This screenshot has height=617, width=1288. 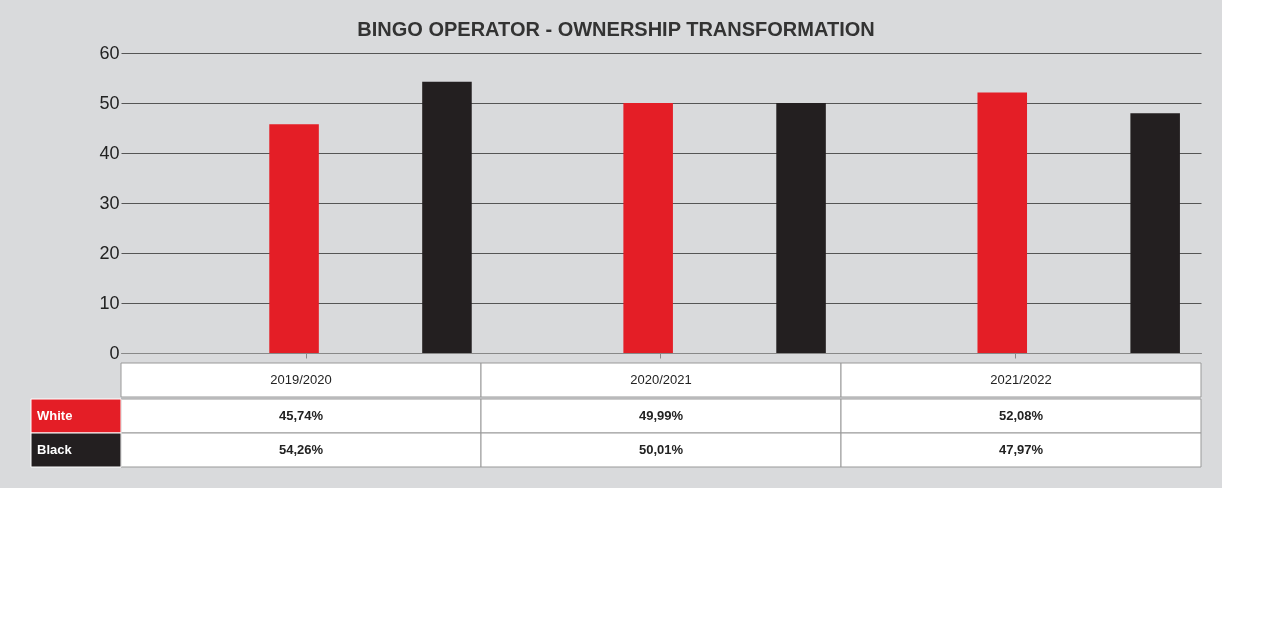 What do you see at coordinates (55, 449) in the screenshot?
I see `text: Black` at bounding box center [55, 449].